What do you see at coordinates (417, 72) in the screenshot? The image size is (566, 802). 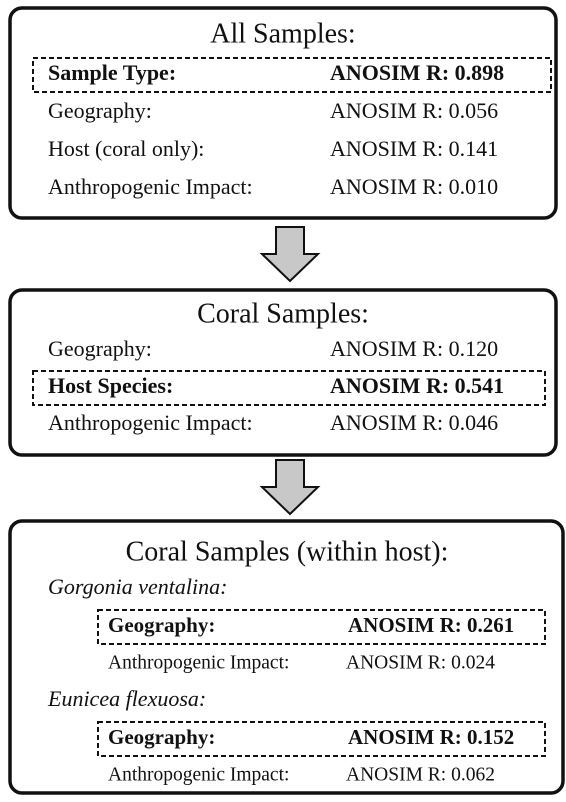 I see `row-value: ANOSIM R: 0.898` at bounding box center [417, 72].